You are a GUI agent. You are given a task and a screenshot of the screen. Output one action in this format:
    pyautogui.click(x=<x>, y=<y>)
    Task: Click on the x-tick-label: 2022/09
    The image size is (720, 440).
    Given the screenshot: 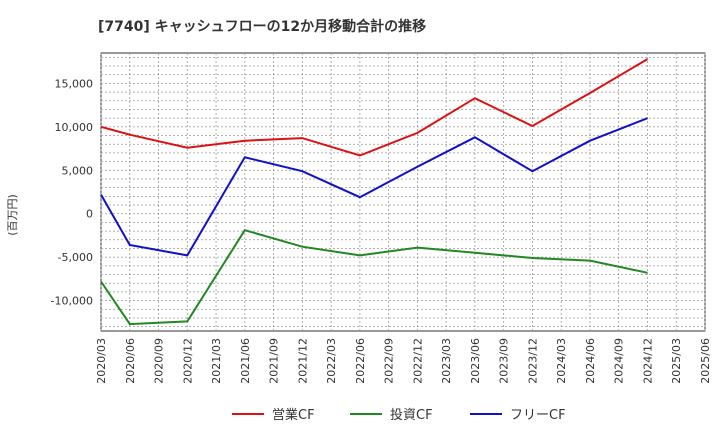 What is the action you would take?
    pyautogui.click(x=389, y=361)
    